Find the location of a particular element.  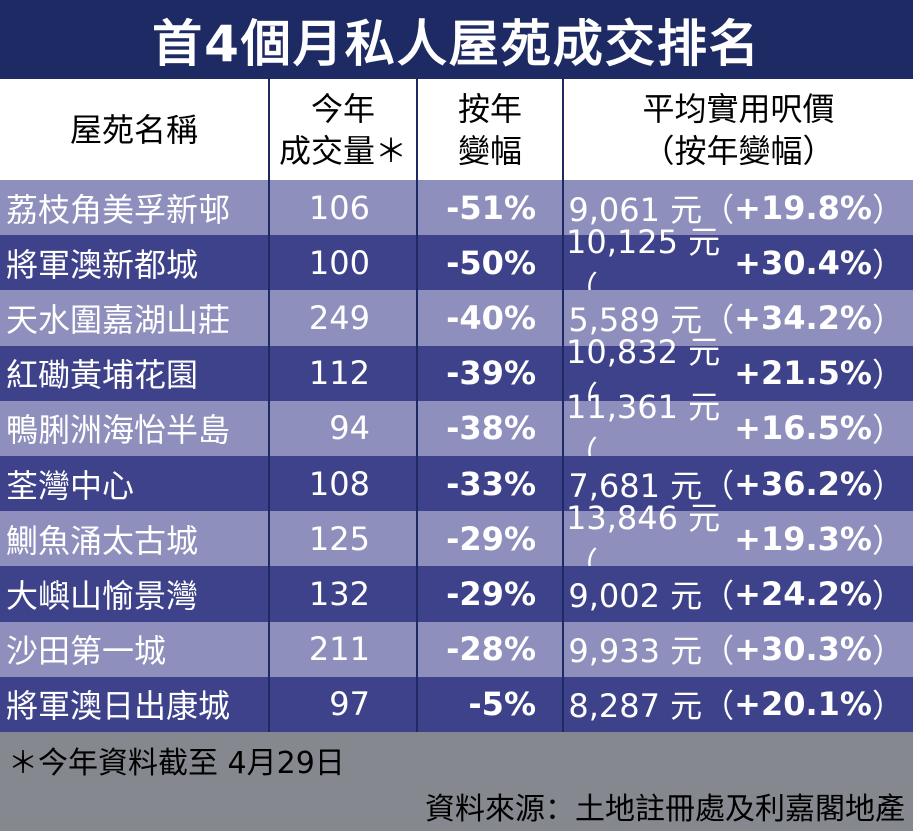

estate-name: 沙田第一城 is located at coordinates (86, 651).